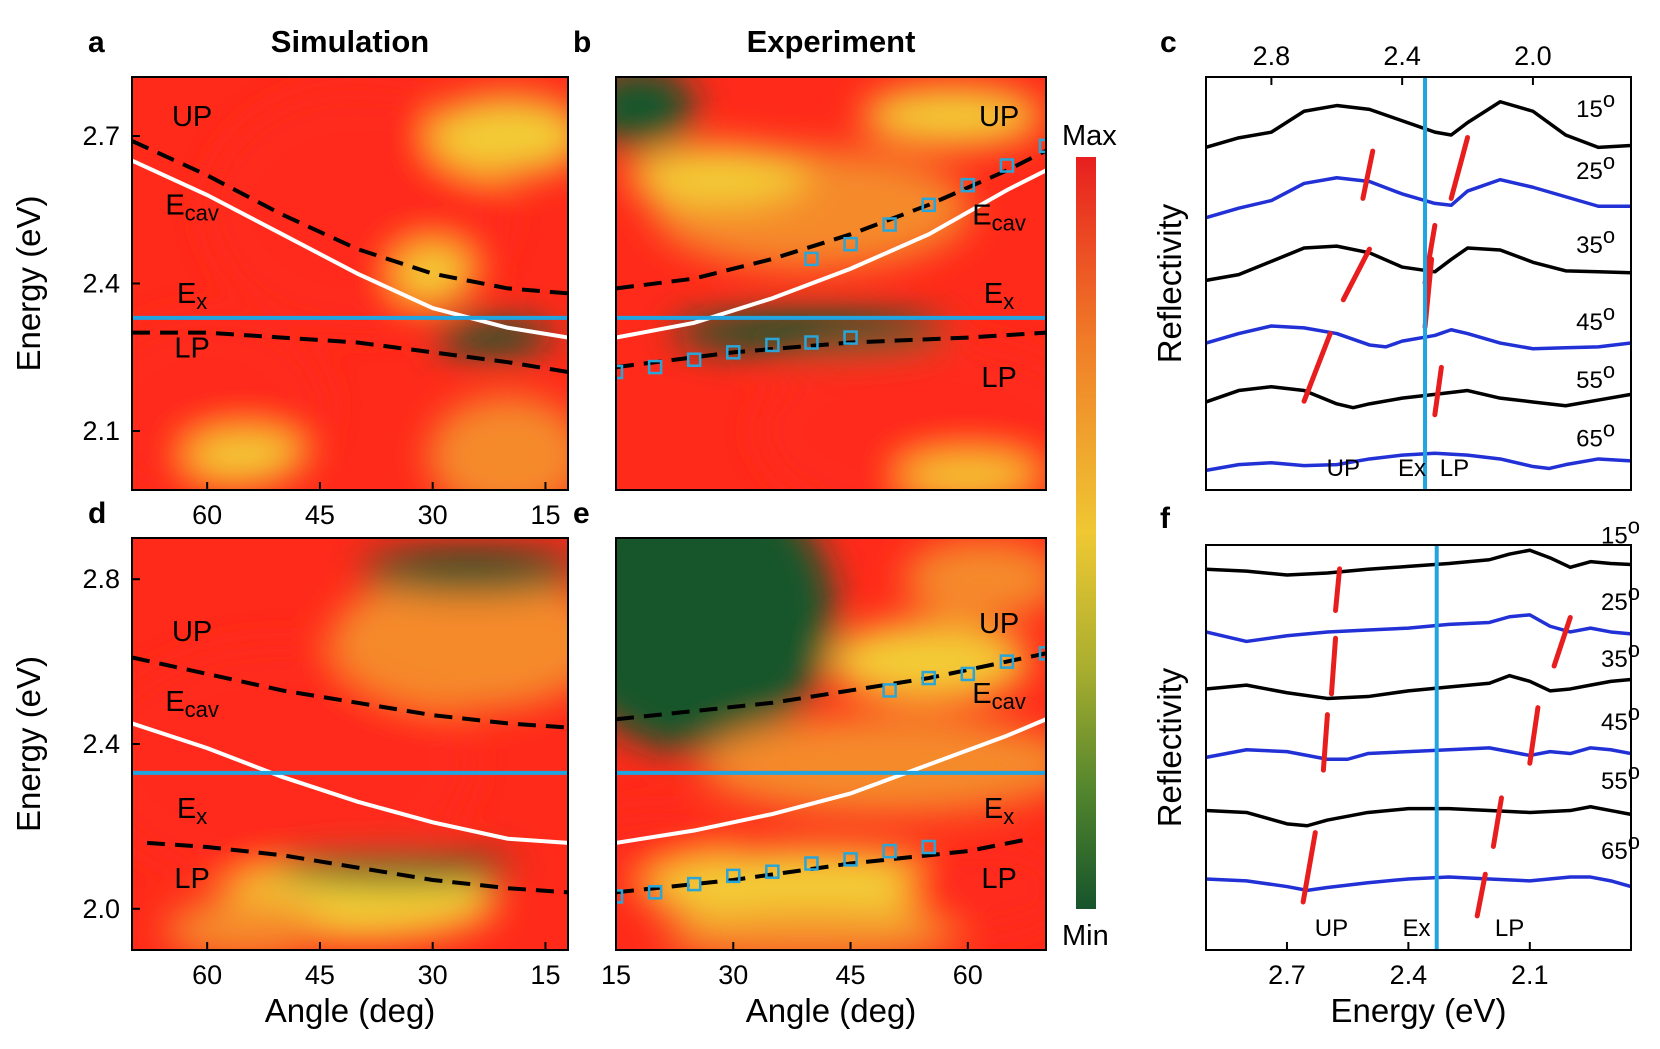 This screenshot has height=1049, width=1660. I want to click on y-axis-title: Energy (eV), so click(28, 744).